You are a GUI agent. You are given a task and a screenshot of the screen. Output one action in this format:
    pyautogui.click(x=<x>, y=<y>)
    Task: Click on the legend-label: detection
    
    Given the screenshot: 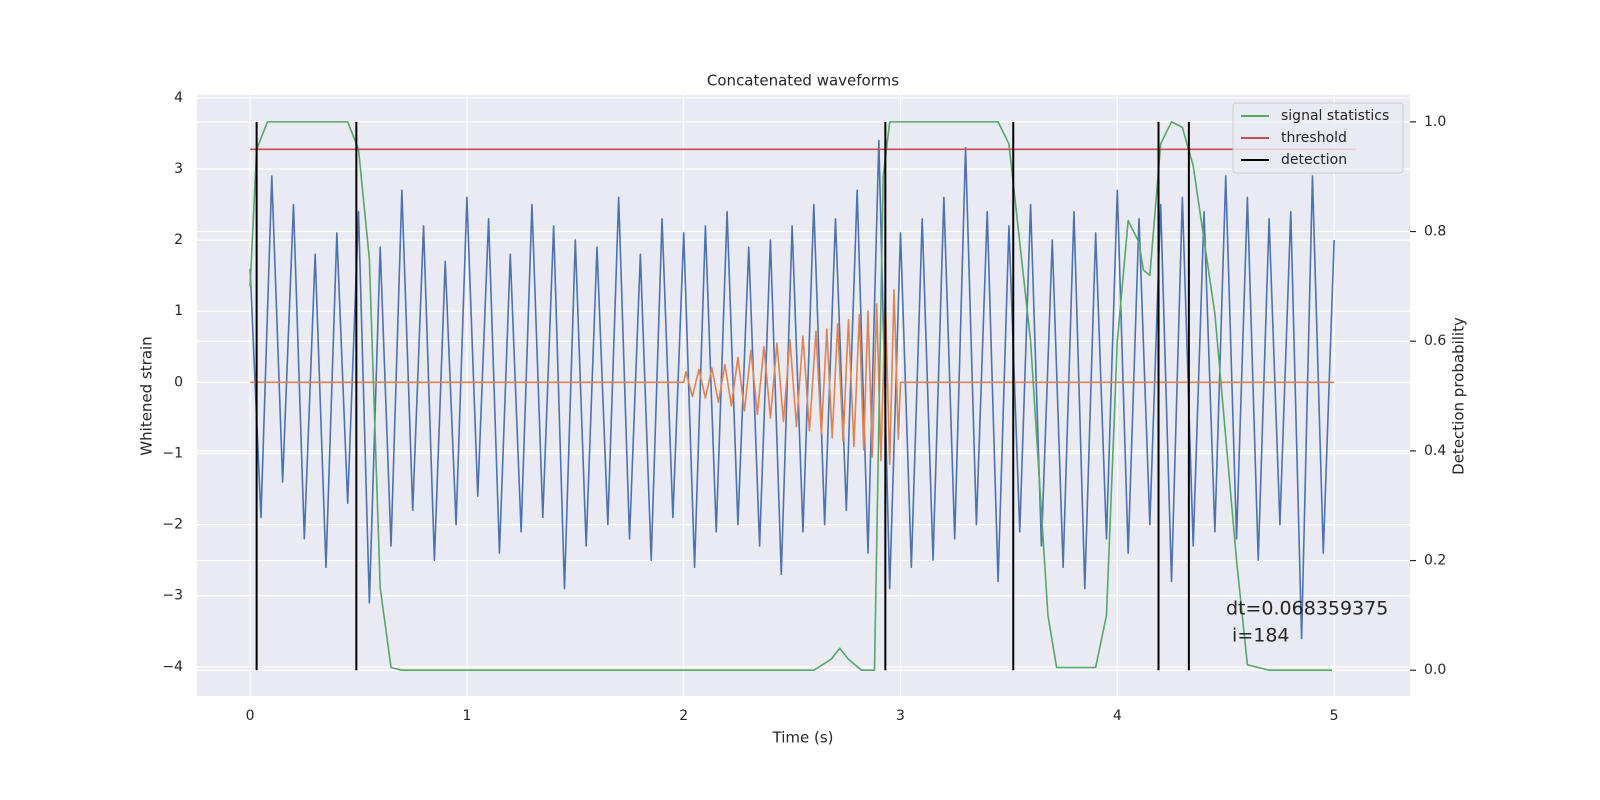 What is the action you would take?
    pyautogui.click(x=1314, y=160)
    